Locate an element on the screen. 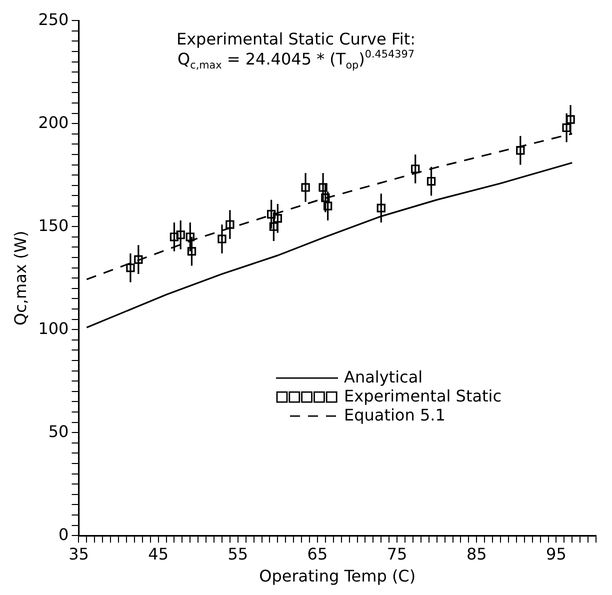  legend-label: Analytical is located at coordinates (383, 376).